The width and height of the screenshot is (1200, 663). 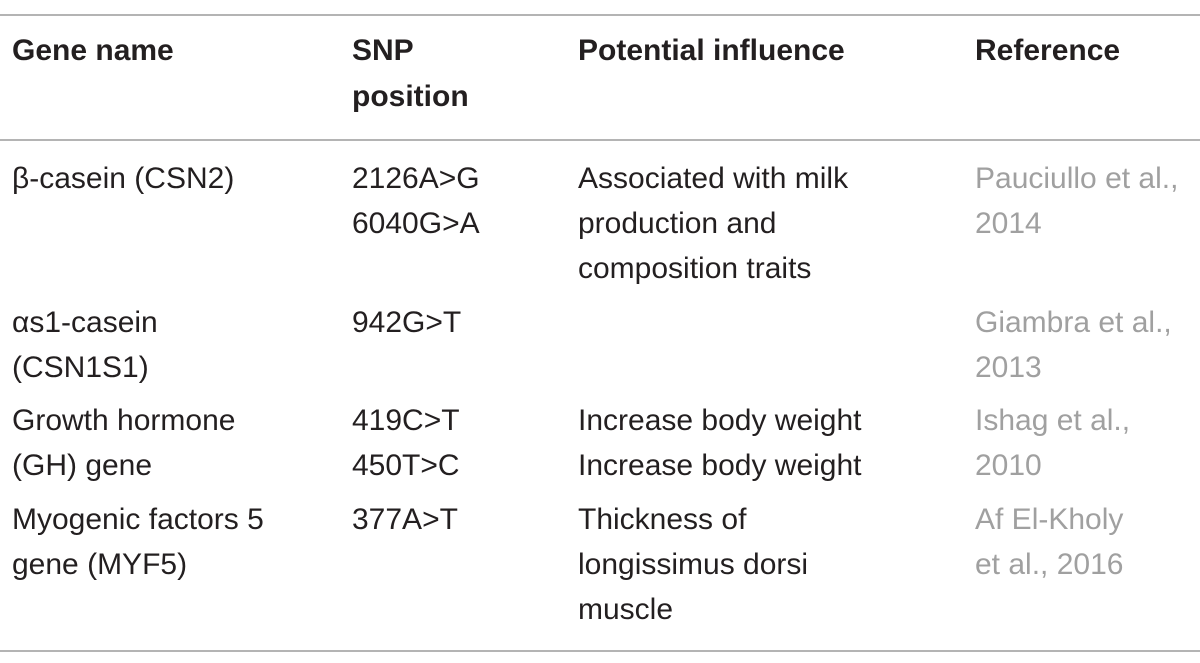 I want to click on row-4-snp: 377A>T, so click(x=405, y=519).